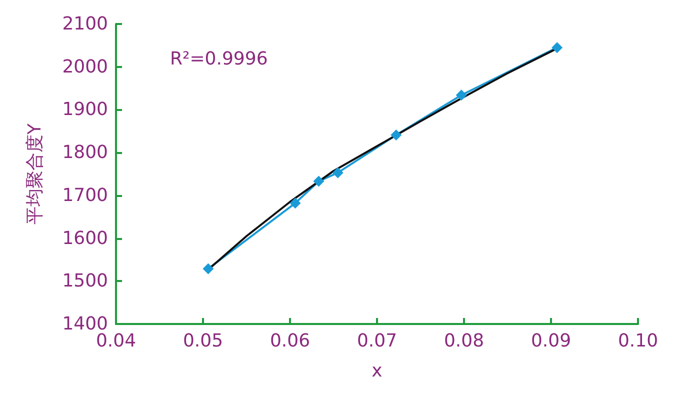 This screenshot has height=393, width=687. I want to click on y-tick-label: 1700, so click(85, 195).